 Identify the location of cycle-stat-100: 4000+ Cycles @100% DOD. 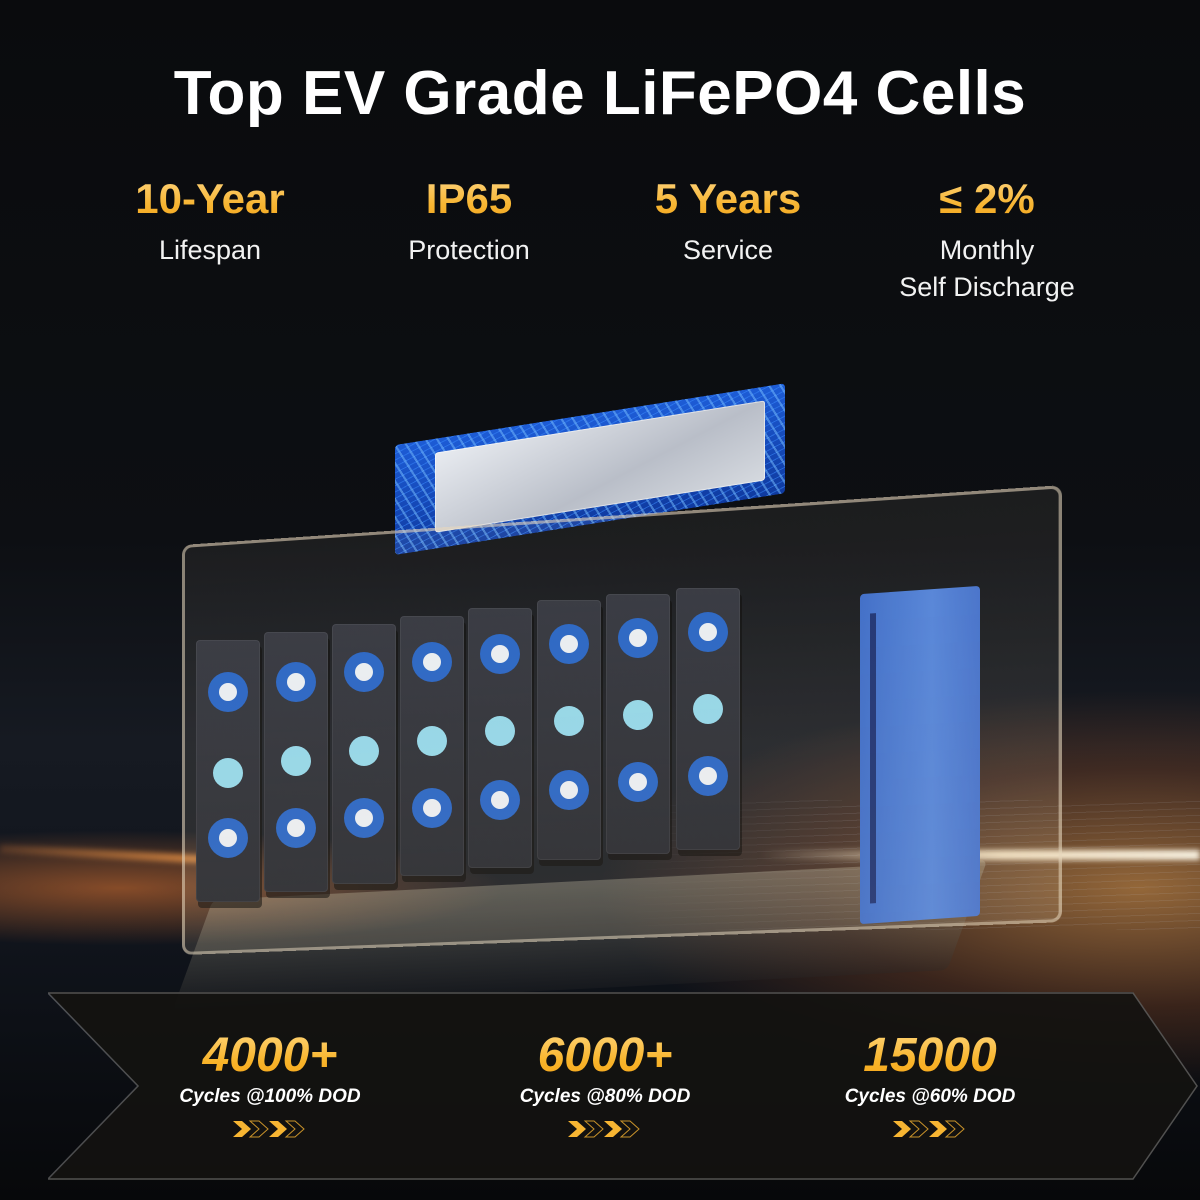
(270, 1084).